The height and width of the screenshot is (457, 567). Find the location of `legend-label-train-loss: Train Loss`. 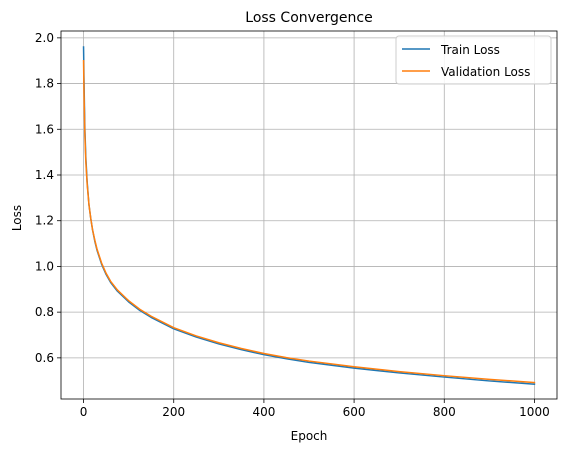

legend-label-train-loss: Train Loss is located at coordinates (470, 50).